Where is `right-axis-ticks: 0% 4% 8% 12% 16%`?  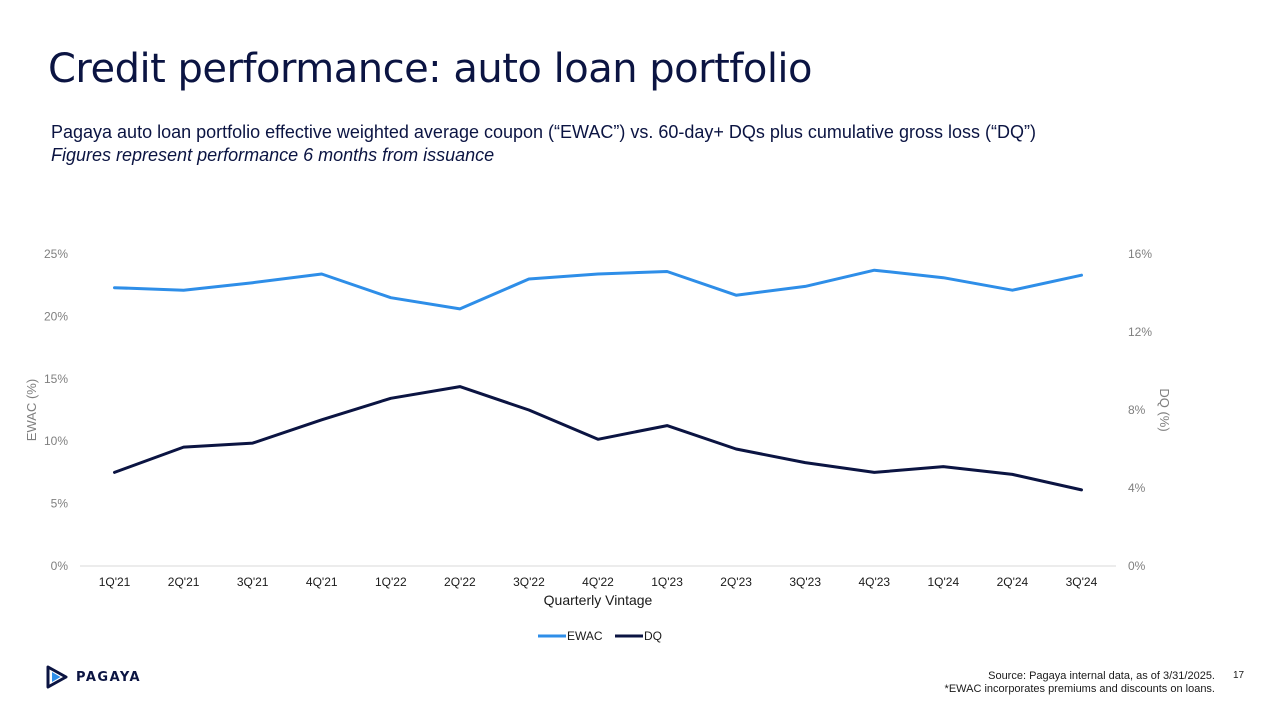 right-axis-ticks: 0% 4% 8% 12% 16% is located at coordinates (1140, 410).